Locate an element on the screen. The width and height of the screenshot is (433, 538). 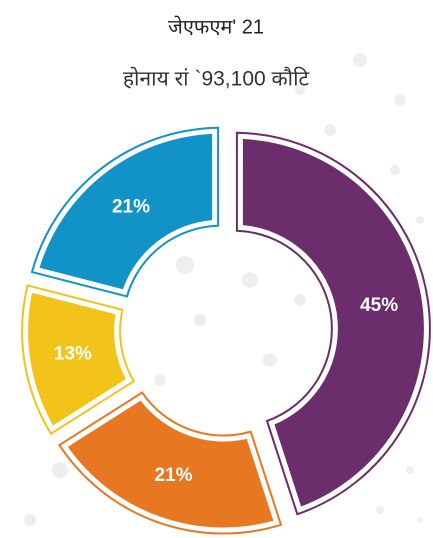
segment-label: 13% is located at coordinates (73, 353).